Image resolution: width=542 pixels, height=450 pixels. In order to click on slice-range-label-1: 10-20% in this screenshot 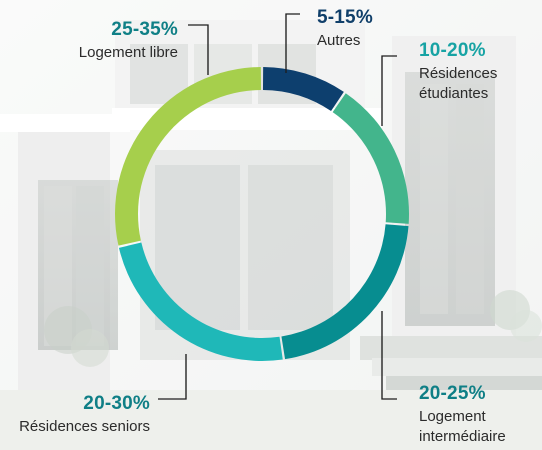, I will do `click(452, 50)`.